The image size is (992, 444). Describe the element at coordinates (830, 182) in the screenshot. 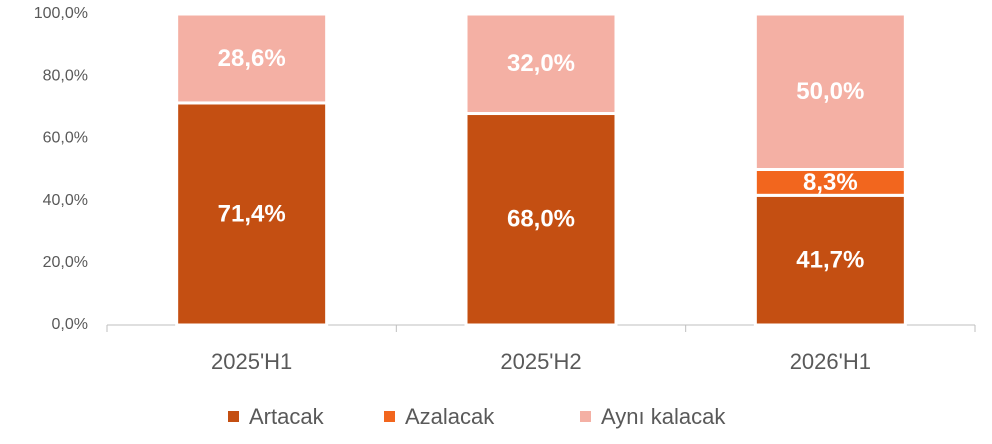

I see `data-label: 8,3%` at that location.